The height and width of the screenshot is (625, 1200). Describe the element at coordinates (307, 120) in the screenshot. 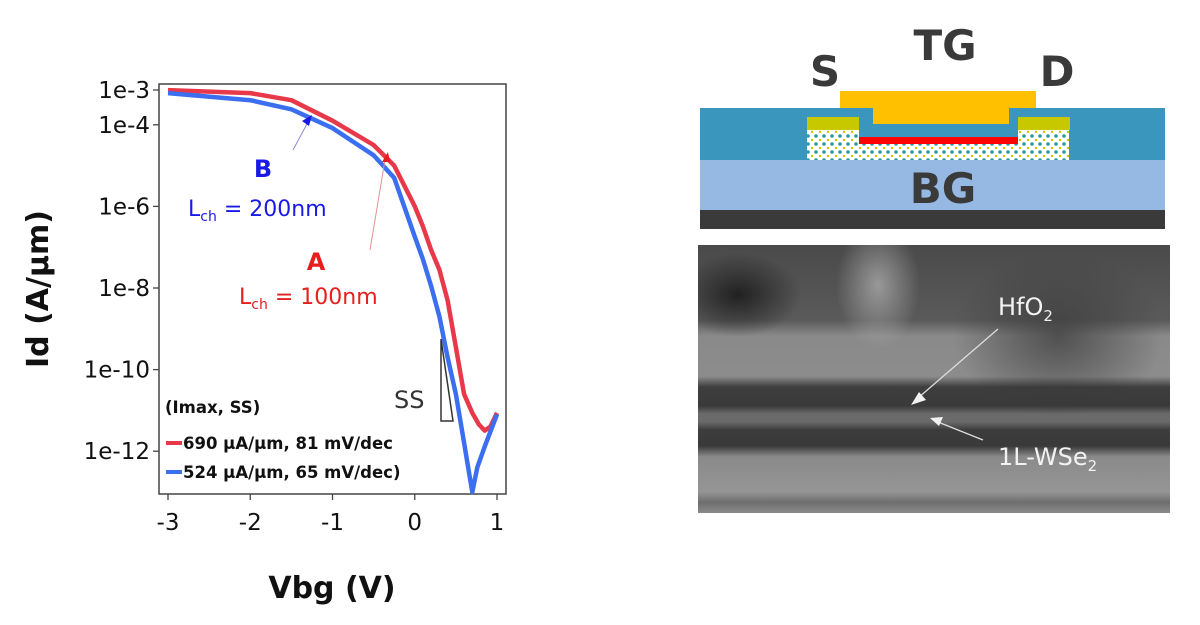

I see `arrow-b-head` at that location.